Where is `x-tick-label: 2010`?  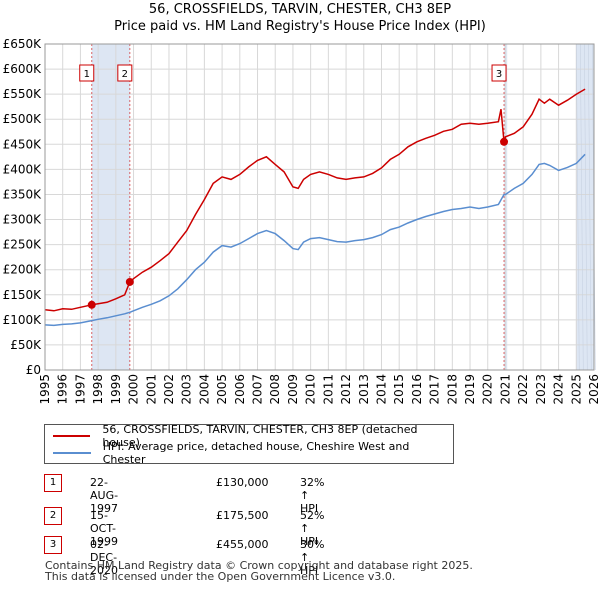 x-tick-label: 2010 is located at coordinates (311, 389).